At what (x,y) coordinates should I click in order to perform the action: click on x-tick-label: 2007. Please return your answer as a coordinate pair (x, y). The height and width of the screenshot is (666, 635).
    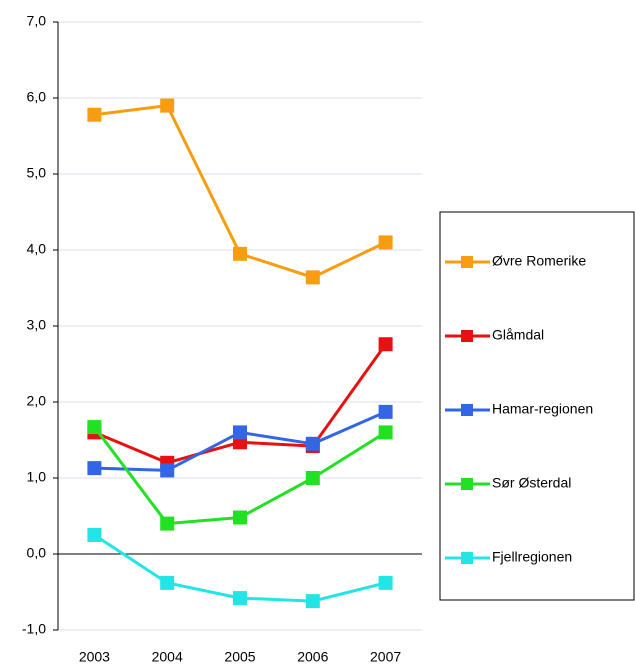
    Looking at the image, I should click on (385, 657).